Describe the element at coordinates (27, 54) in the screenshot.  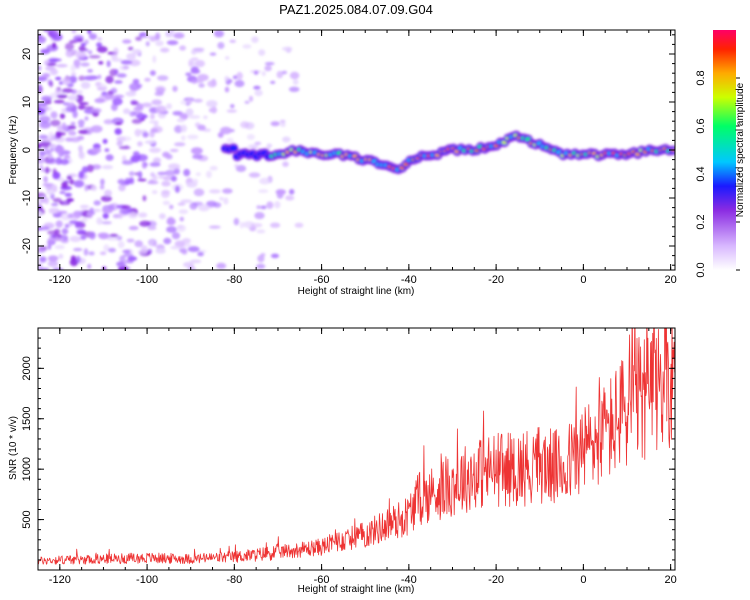
I see `y-tick-label: 20` at that location.